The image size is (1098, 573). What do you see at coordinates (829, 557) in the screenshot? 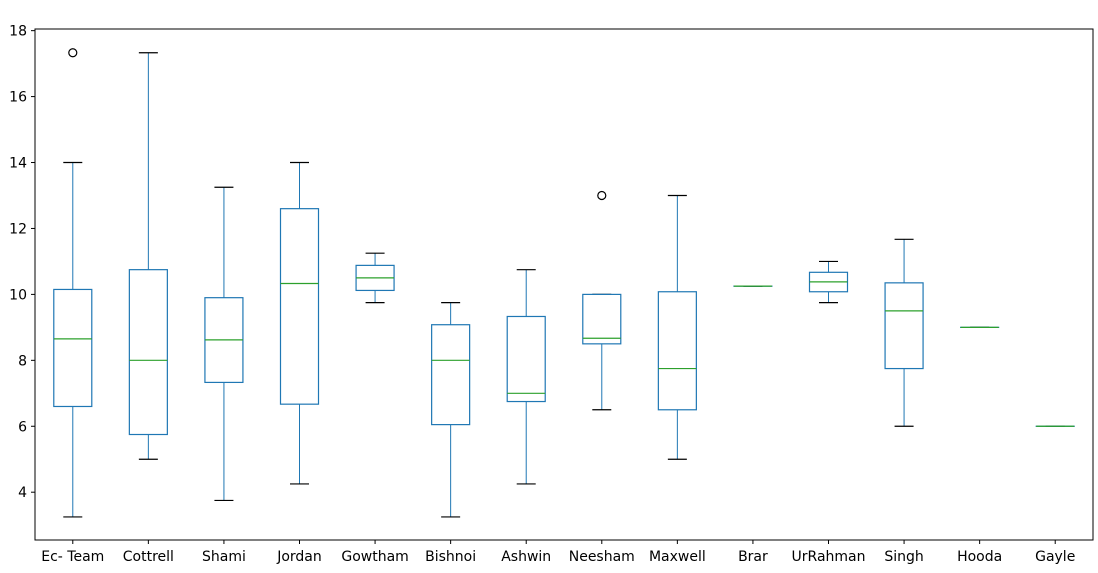
I see `x-tick-label: UrRahman` at bounding box center [829, 557].